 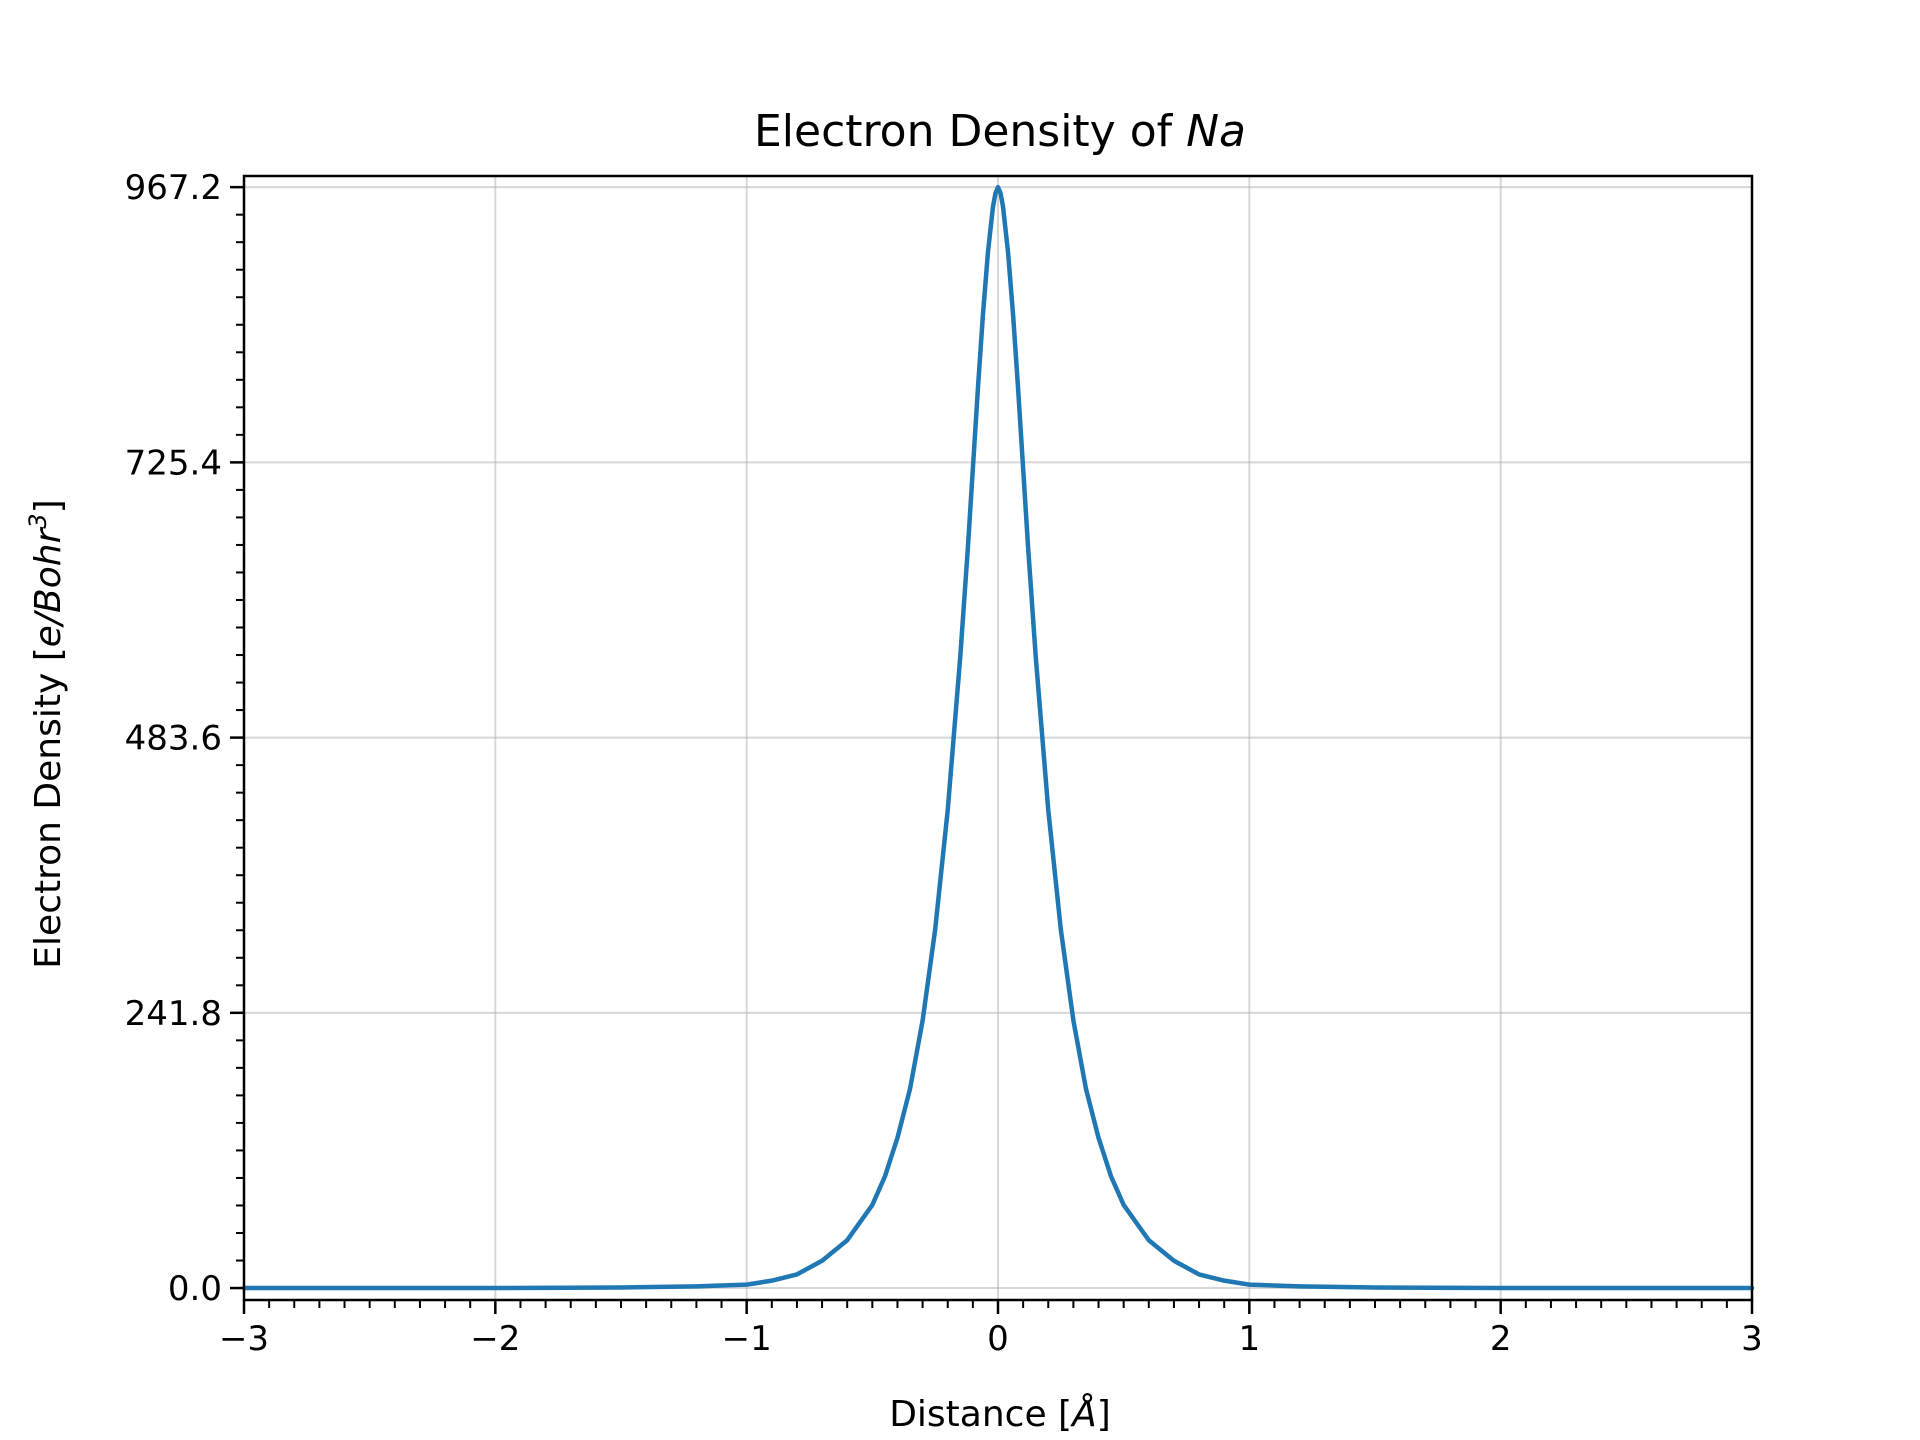 I want to click on x-axis-label-close: ], so click(x=1104, y=1414).